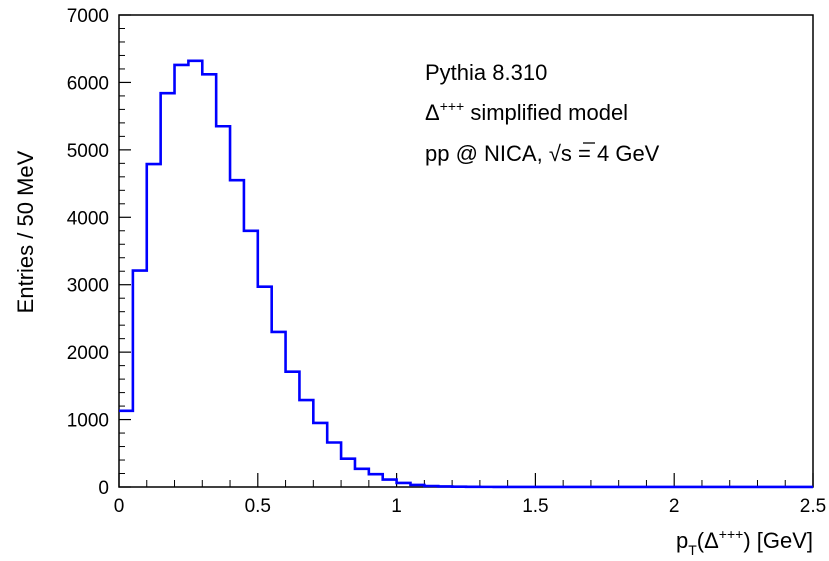 The image size is (829, 561). Describe the element at coordinates (674, 506) in the screenshot. I see `x-tick-label: 2` at that location.